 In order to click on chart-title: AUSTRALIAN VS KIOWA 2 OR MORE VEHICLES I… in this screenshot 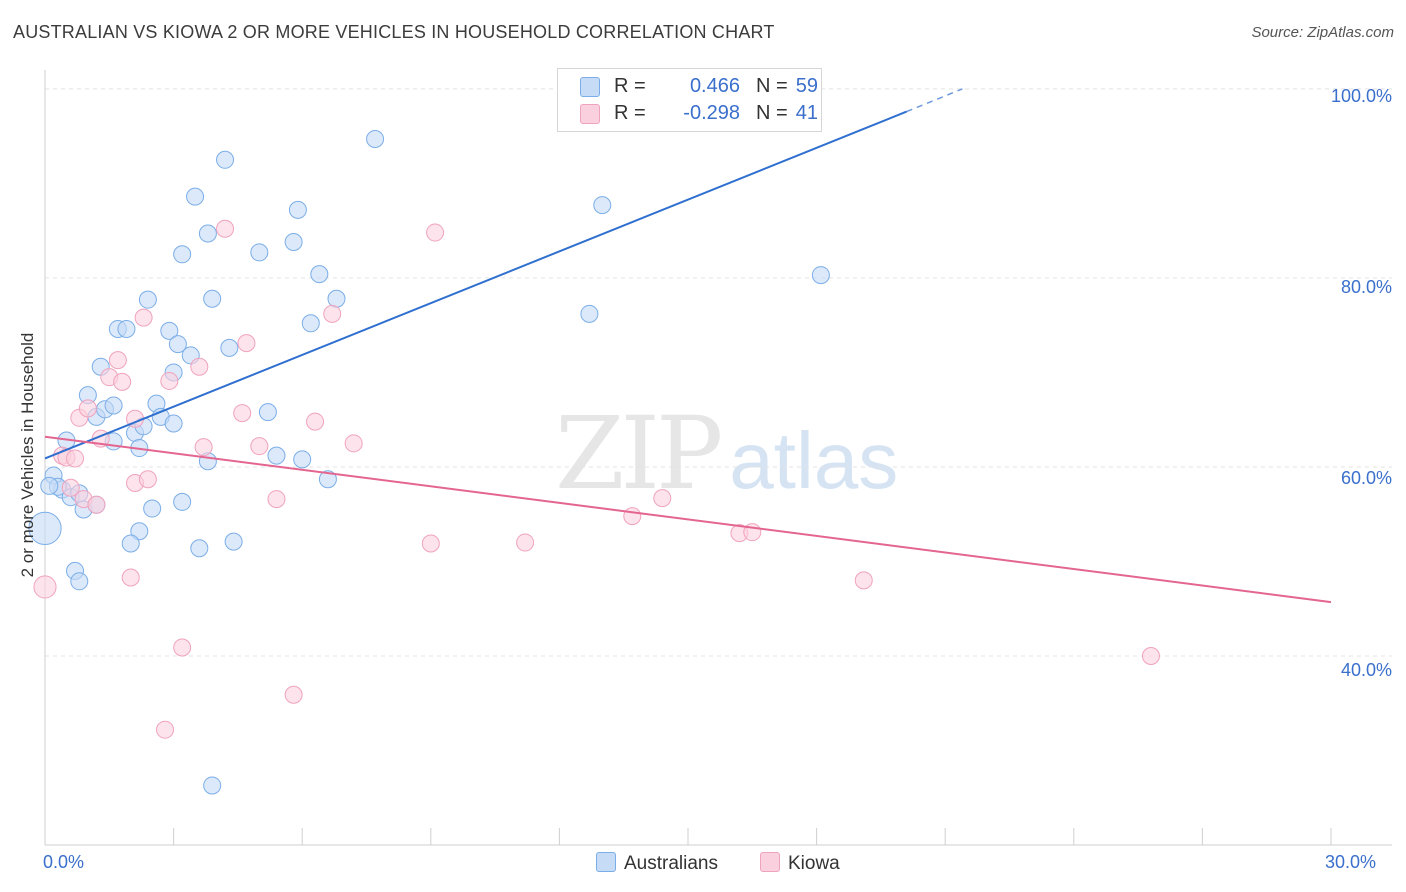, I will do `click(394, 32)`.